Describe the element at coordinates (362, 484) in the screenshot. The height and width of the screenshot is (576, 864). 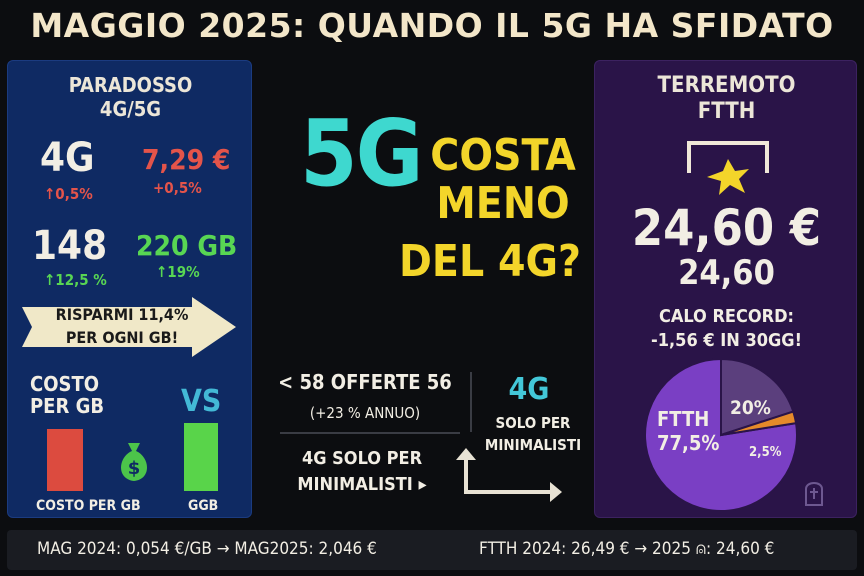
I see `minimalist-note-line2: MINIMALISTI ▸` at that location.